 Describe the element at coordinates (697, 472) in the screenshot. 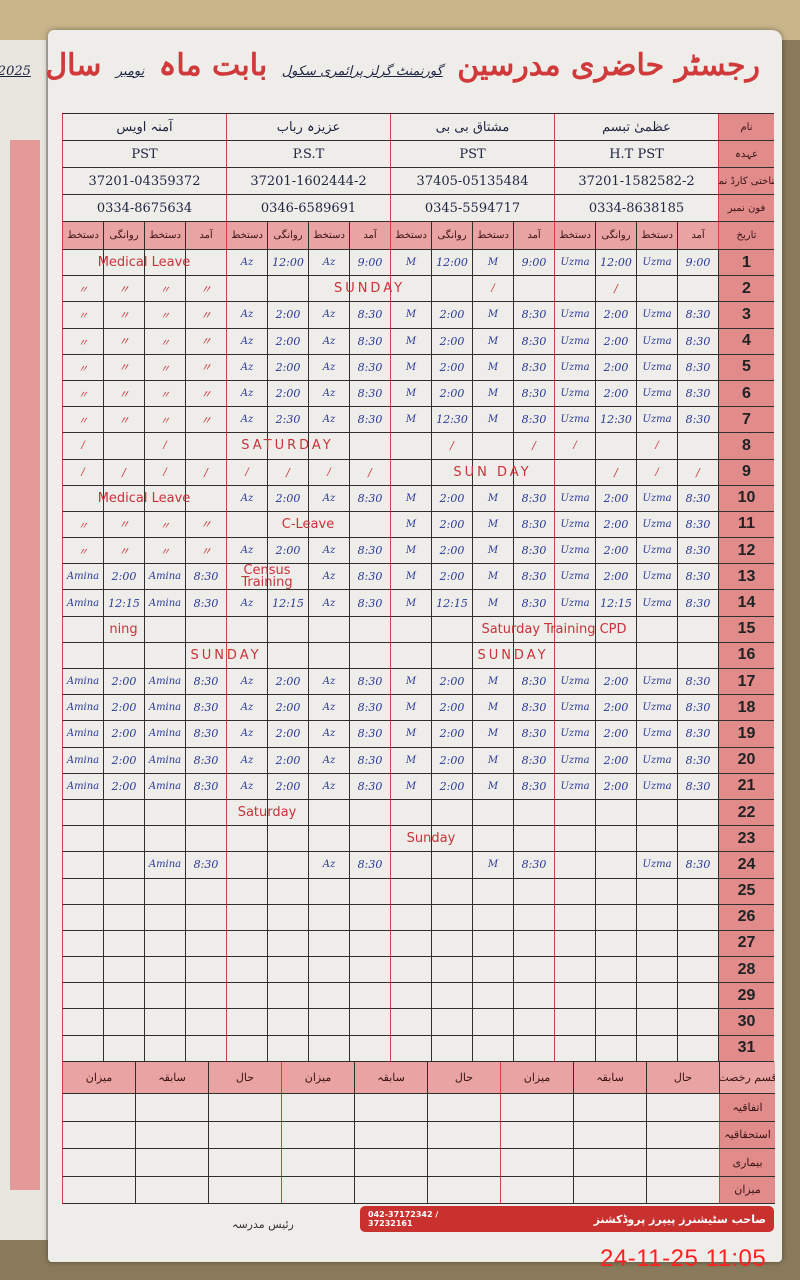

I see `time-cell: /` at that location.